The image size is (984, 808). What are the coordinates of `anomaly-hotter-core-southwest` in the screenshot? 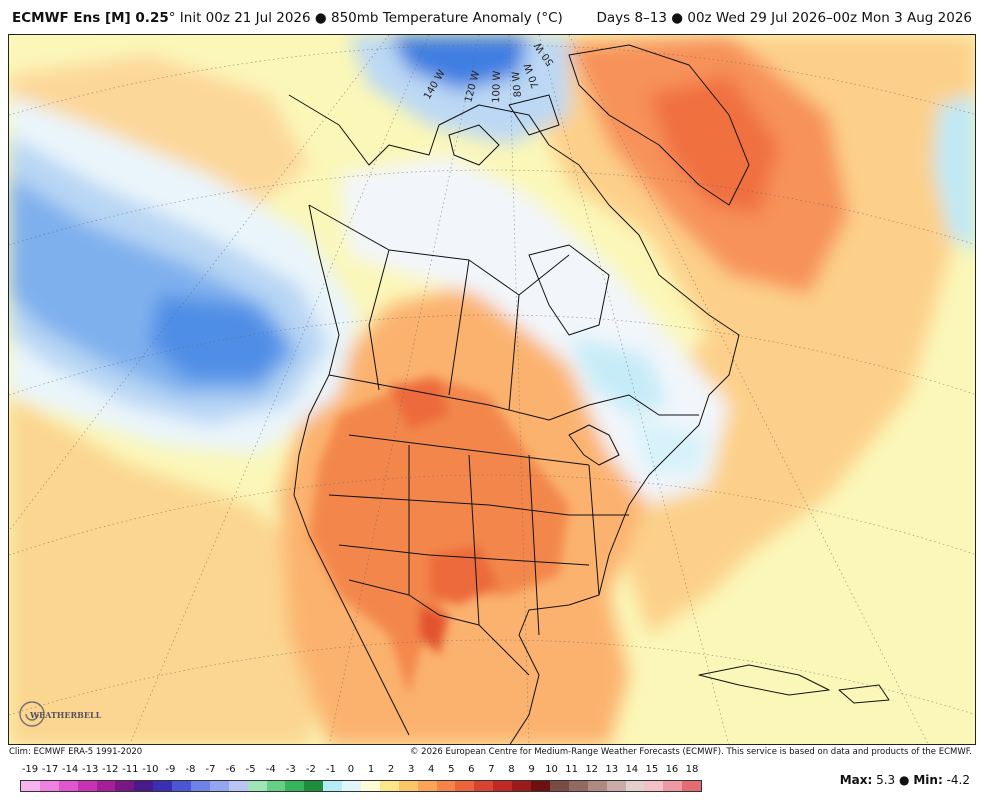 It's located at (464, 575).